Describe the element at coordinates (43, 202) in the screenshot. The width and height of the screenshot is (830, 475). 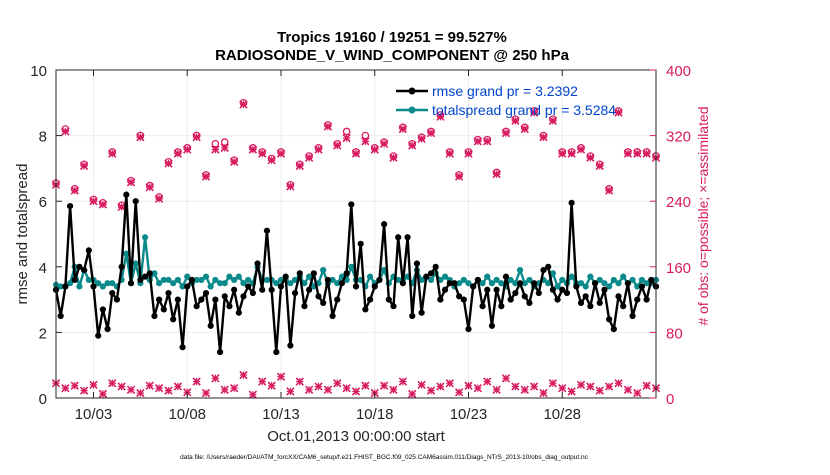
I see `y-tick-label: 6` at that location.